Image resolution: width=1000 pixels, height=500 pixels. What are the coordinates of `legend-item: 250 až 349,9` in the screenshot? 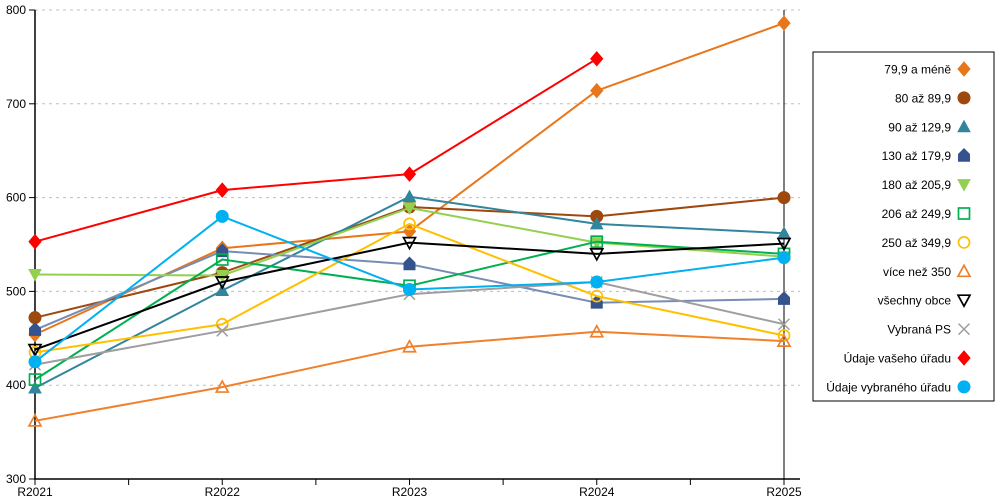 It's located at (926, 243).